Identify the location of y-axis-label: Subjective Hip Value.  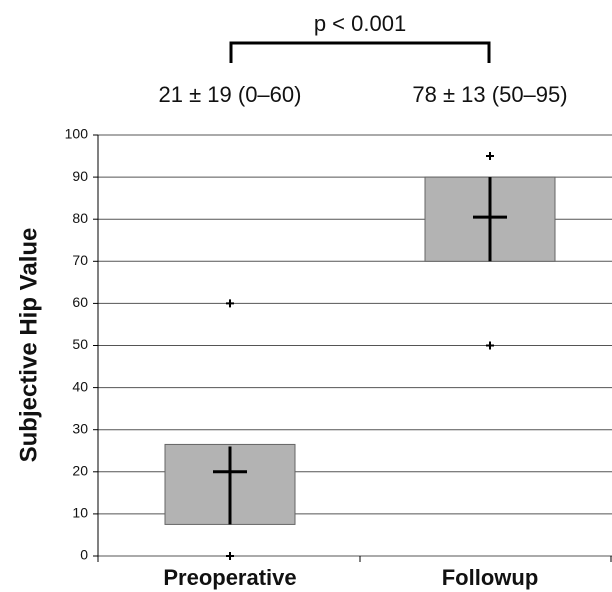
(28, 345).